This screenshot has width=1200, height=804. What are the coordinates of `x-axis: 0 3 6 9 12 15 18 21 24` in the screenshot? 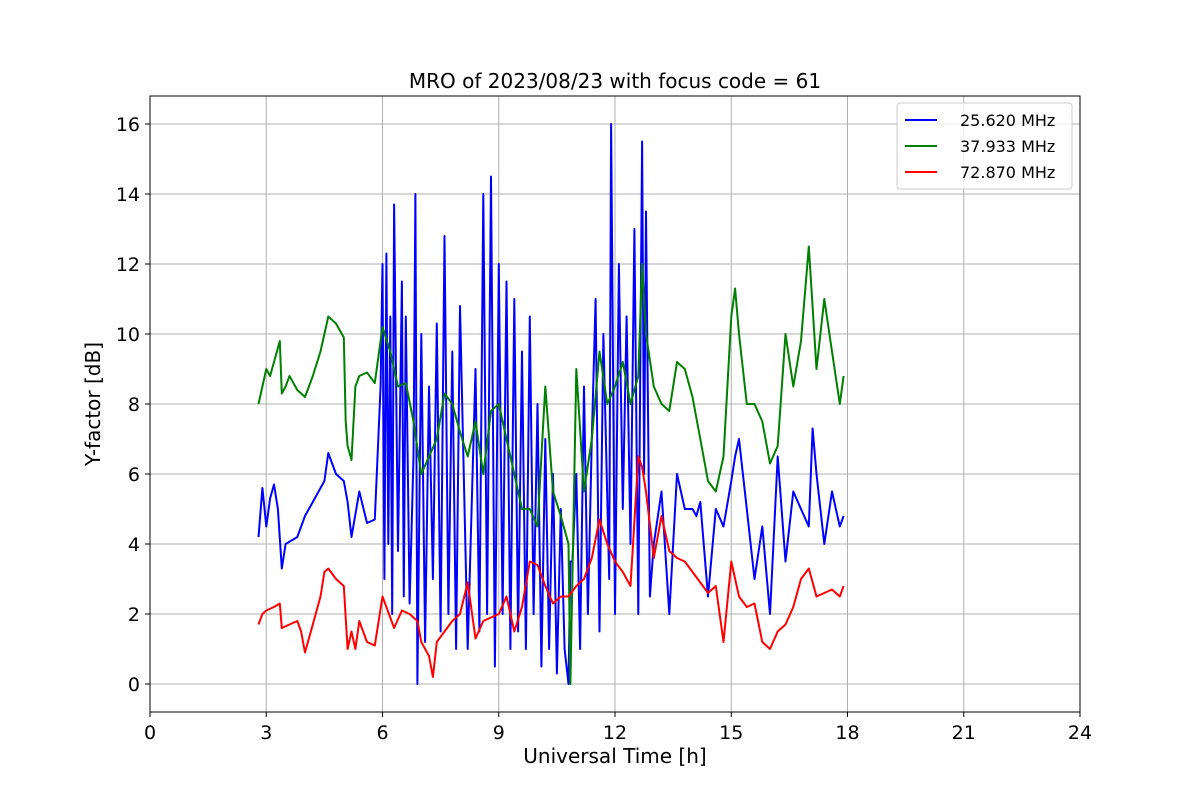 It's located at (618, 728).